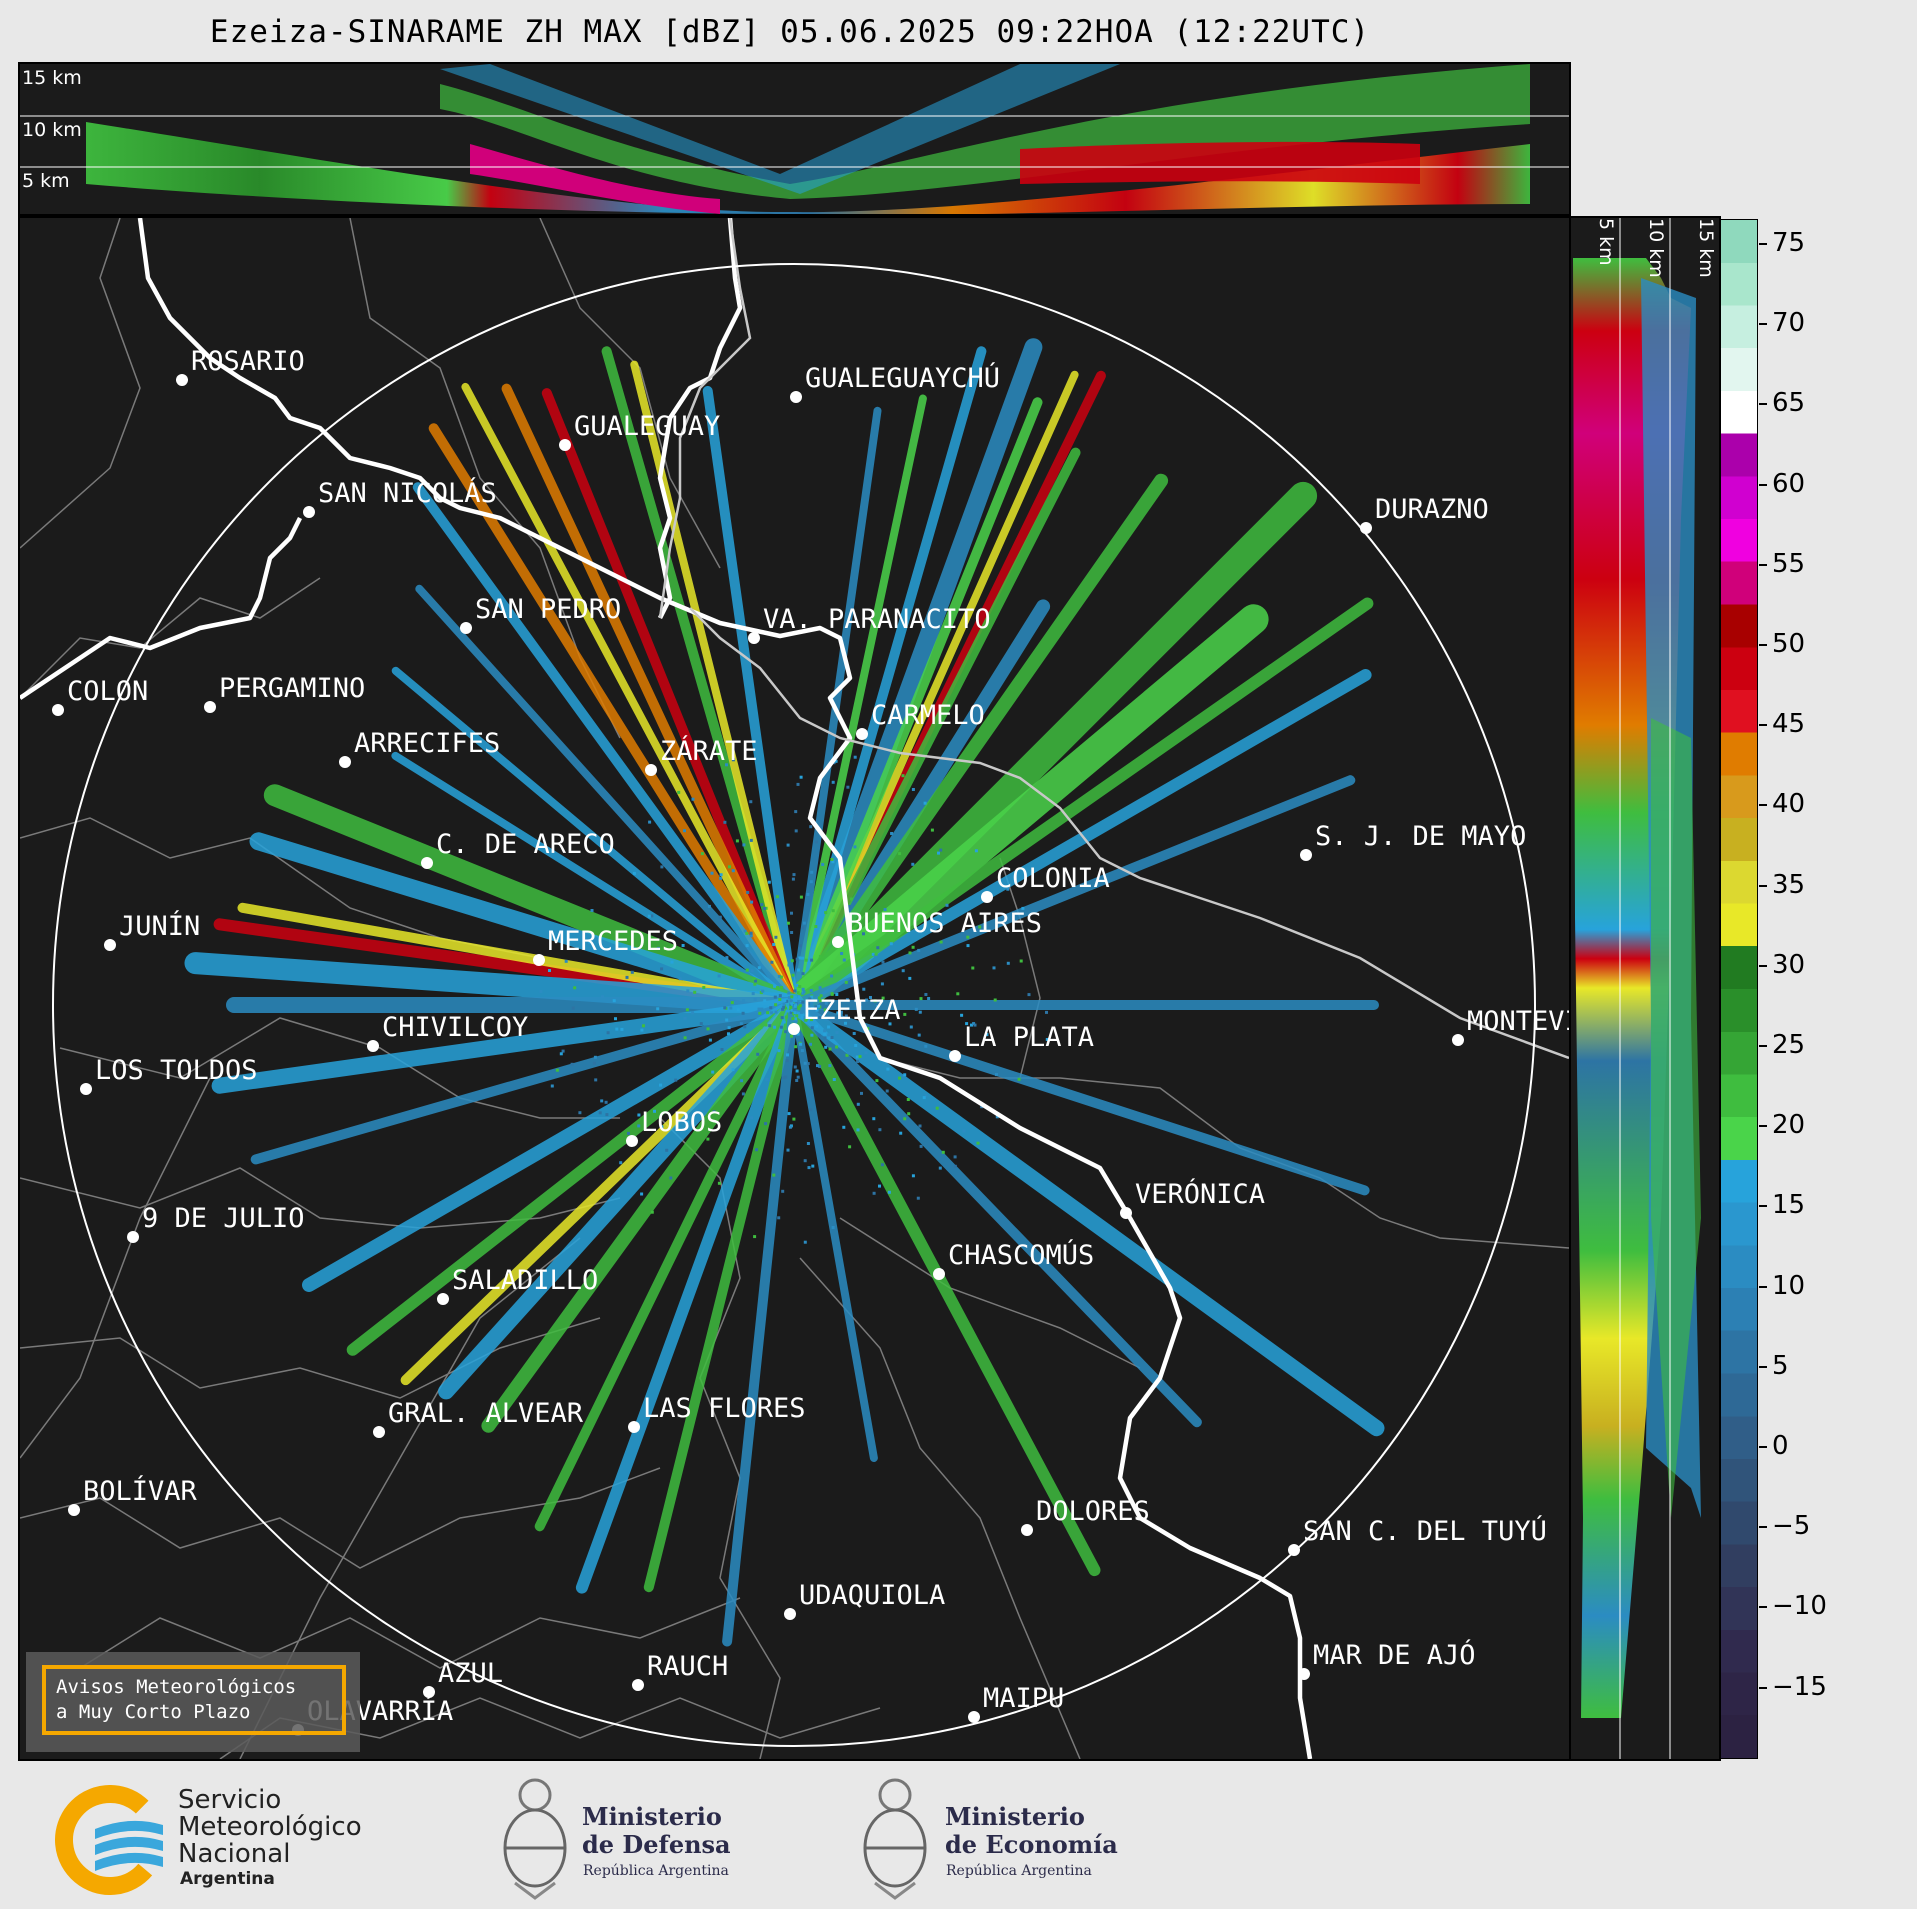 The image size is (1917, 1909). I want to click on city-marker: MONTEVIDEO, so click(1510, 1026).